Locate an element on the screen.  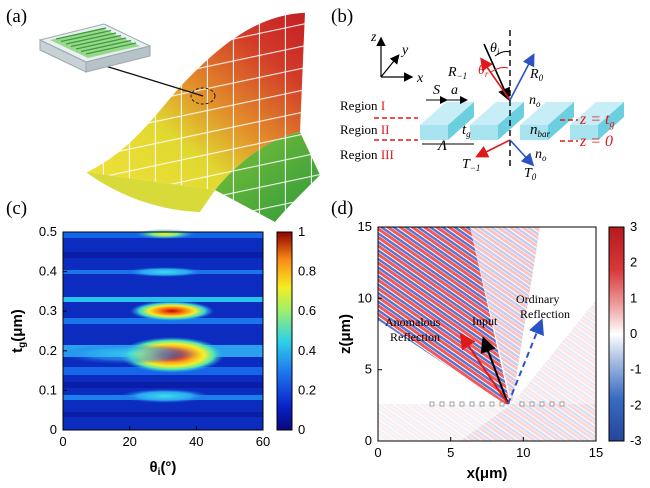
r0-label: R0 is located at coordinates (536, 75).